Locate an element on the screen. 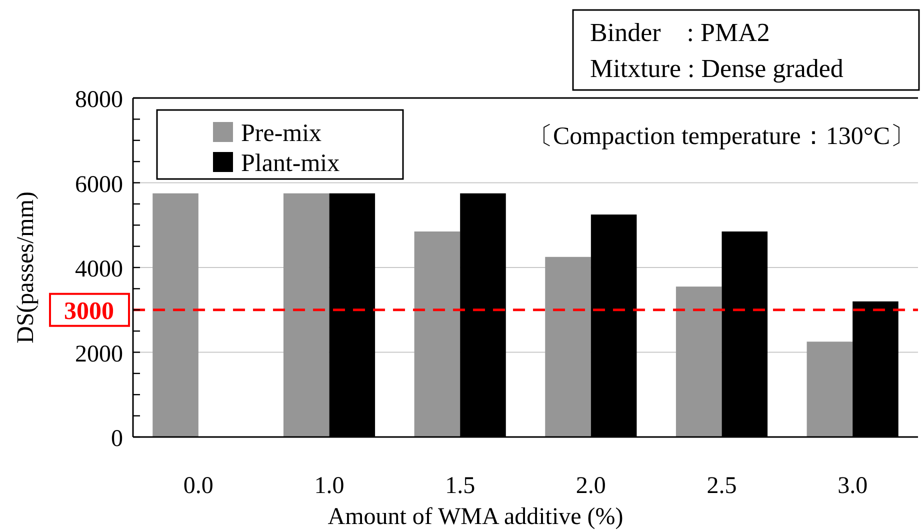  x-tick-label: 3.0 is located at coordinates (853, 486).